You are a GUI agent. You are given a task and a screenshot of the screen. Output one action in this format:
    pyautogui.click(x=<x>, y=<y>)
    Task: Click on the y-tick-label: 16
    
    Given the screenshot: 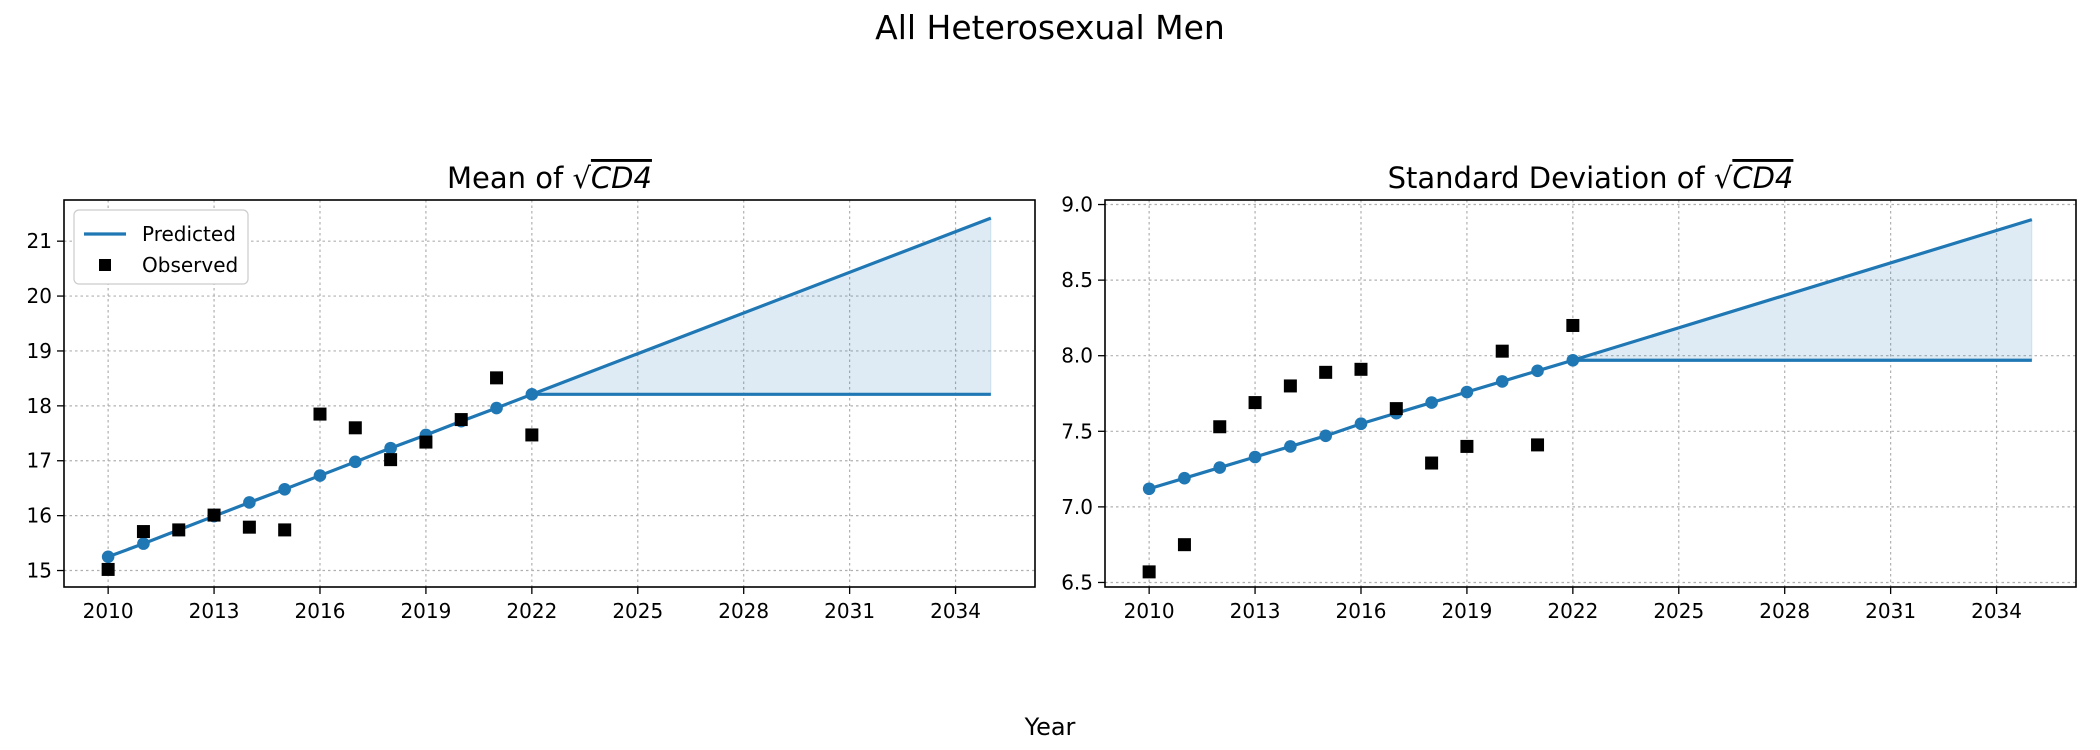 What is the action you would take?
    pyautogui.click(x=39, y=516)
    